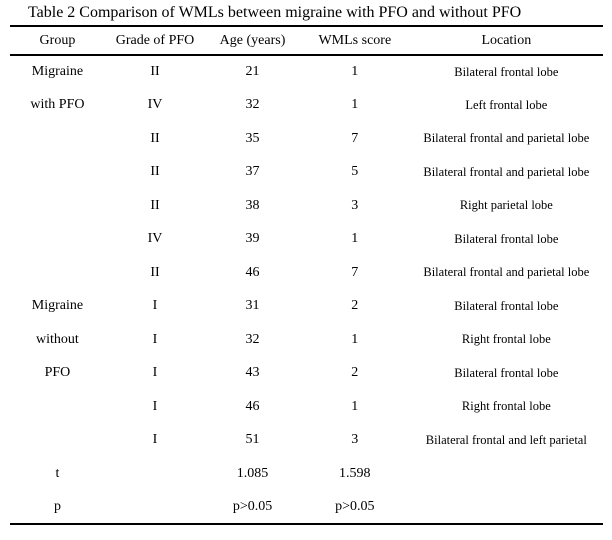 The width and height of the screenshot is (612, 540). I want to click on cell: Bilateral frontal and left parietal, so click(506, 439).